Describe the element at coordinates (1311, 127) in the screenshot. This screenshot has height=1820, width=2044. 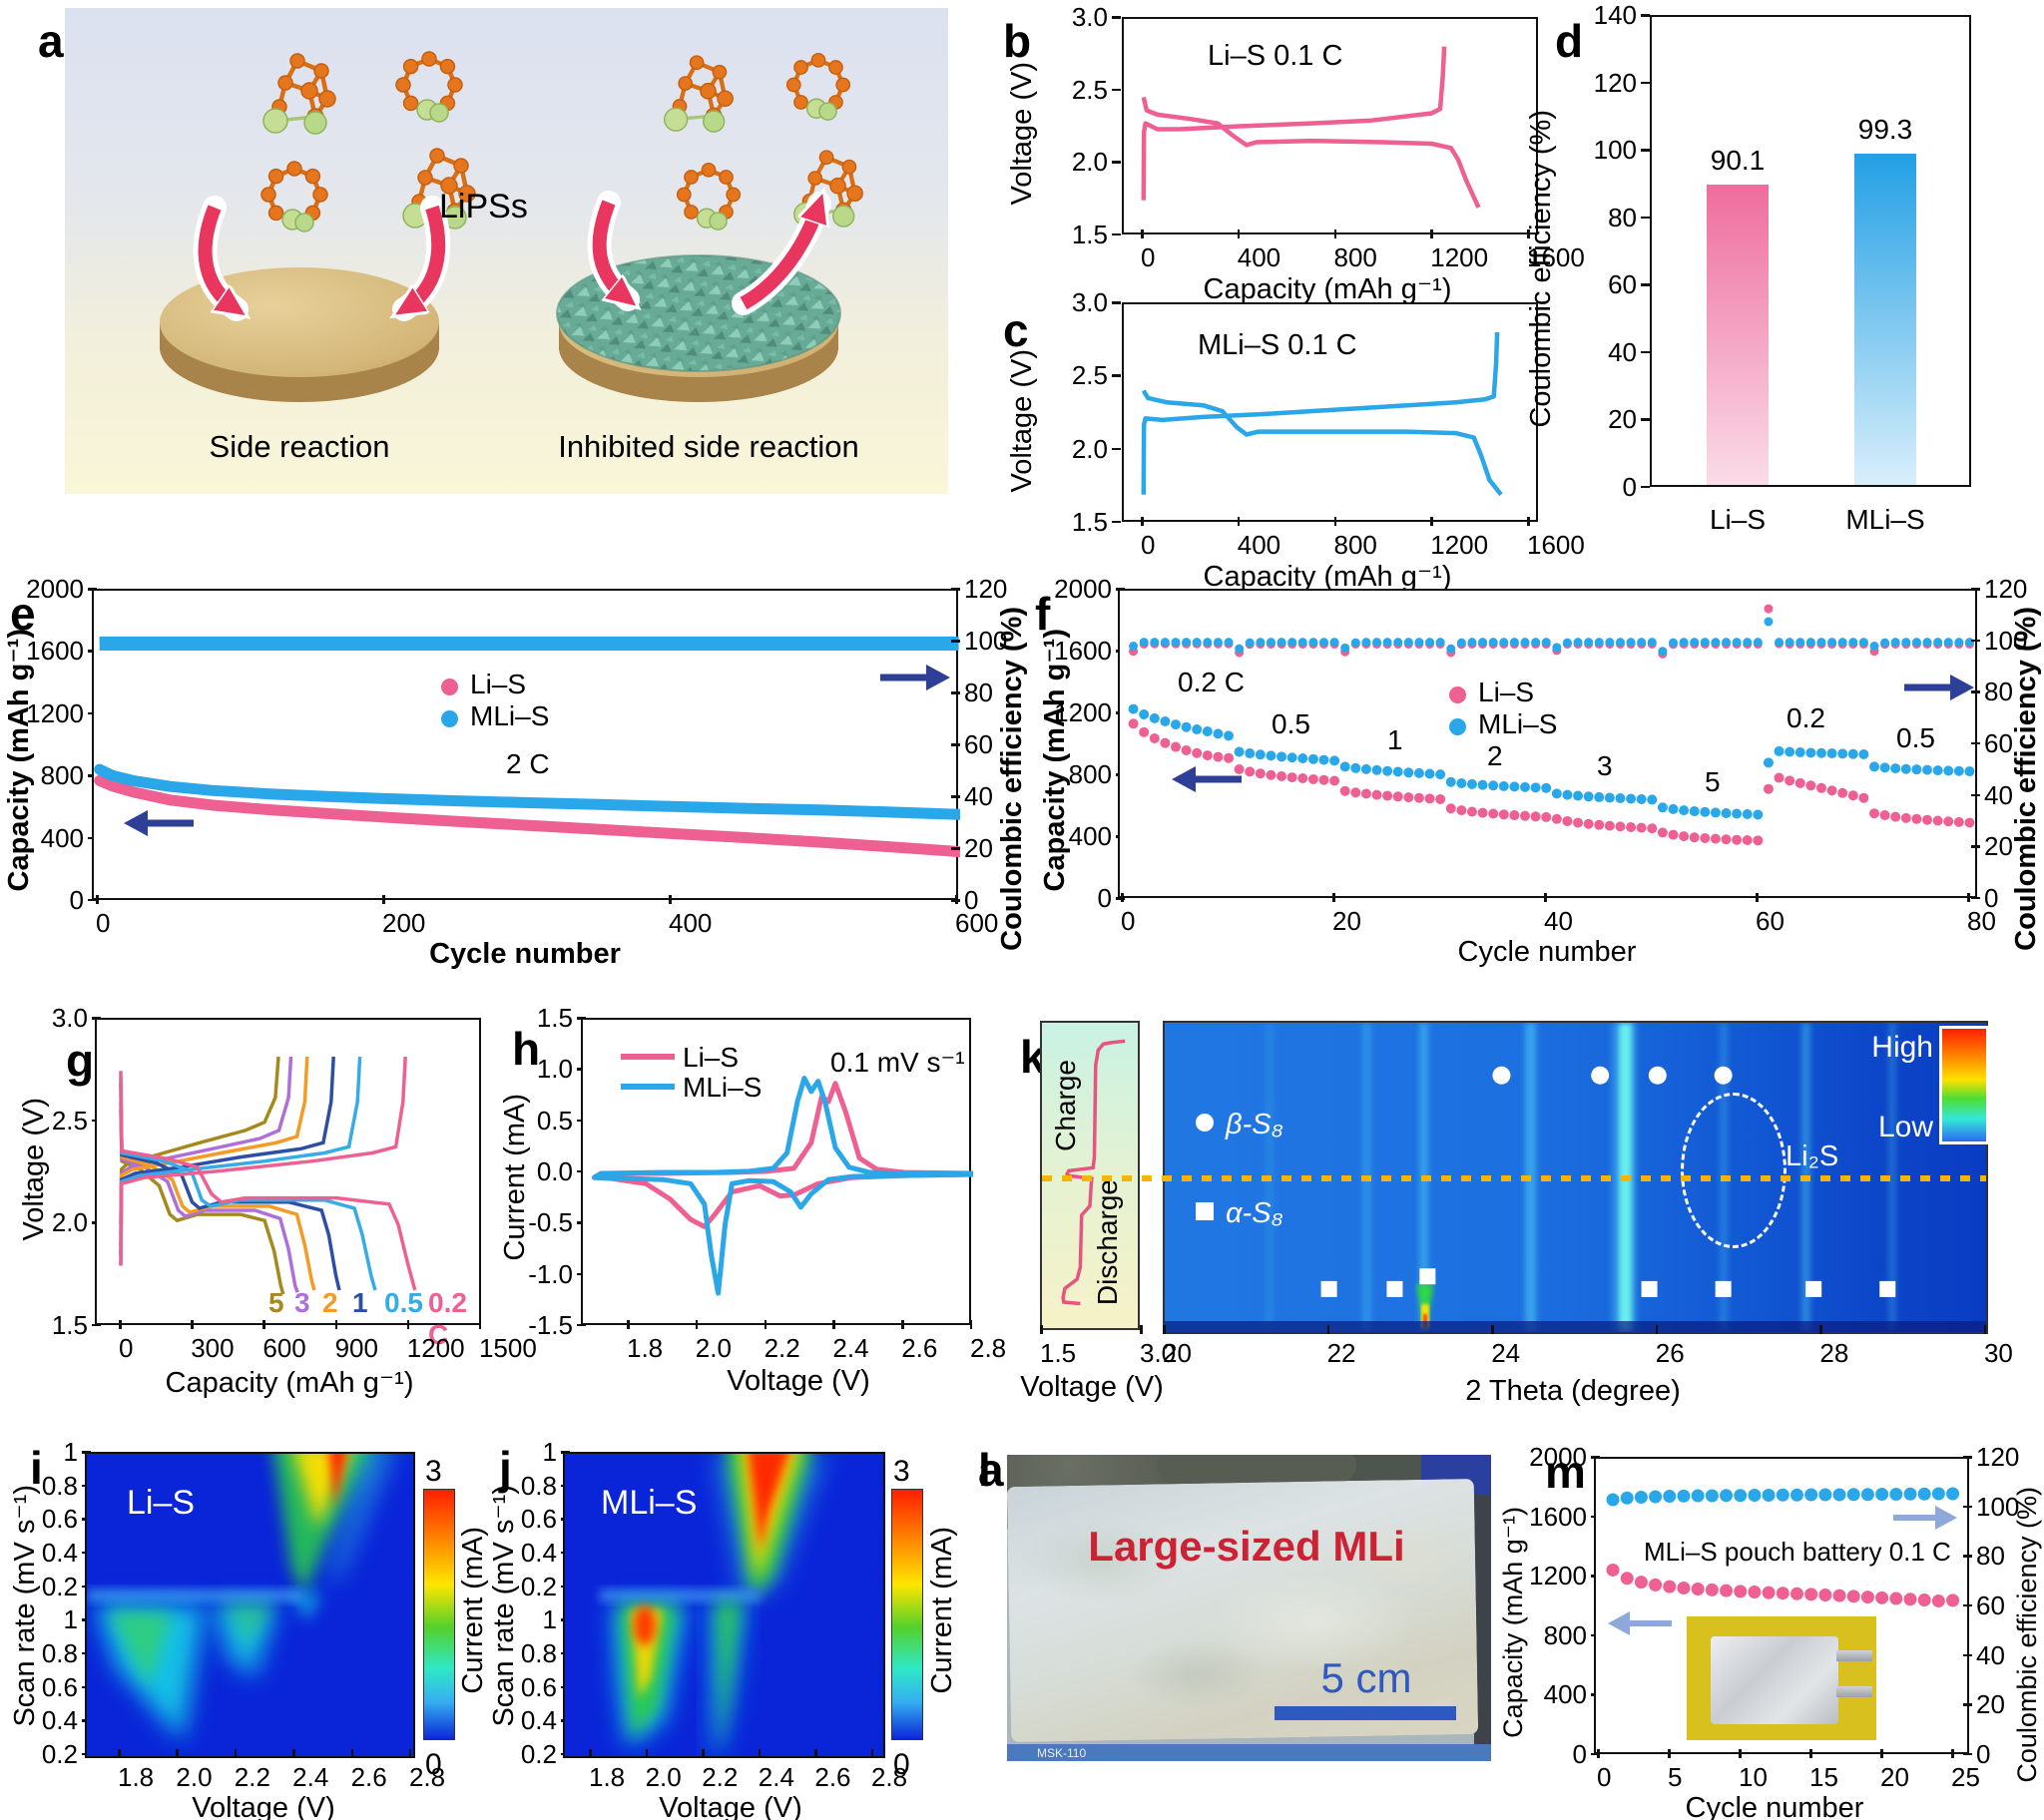
I see `b-curves` at that location.